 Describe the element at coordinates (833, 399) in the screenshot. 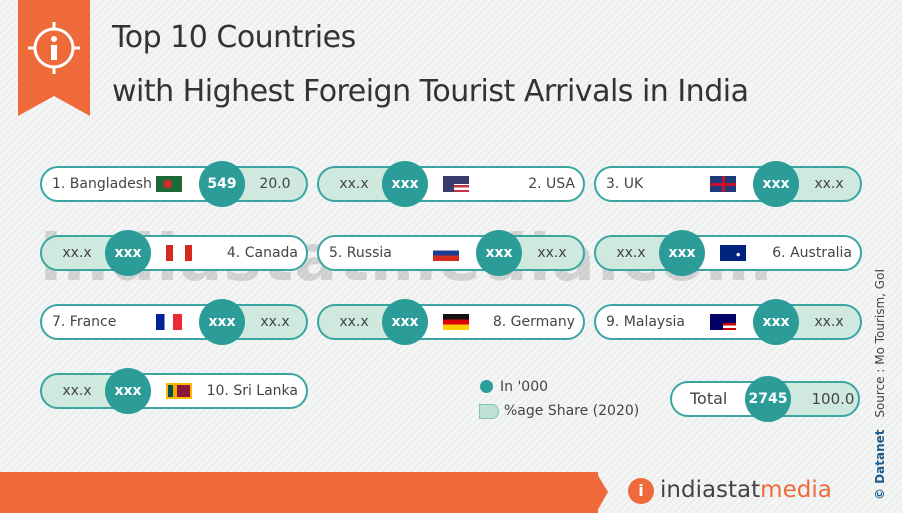

I see `total-share: 100.0` at that location.